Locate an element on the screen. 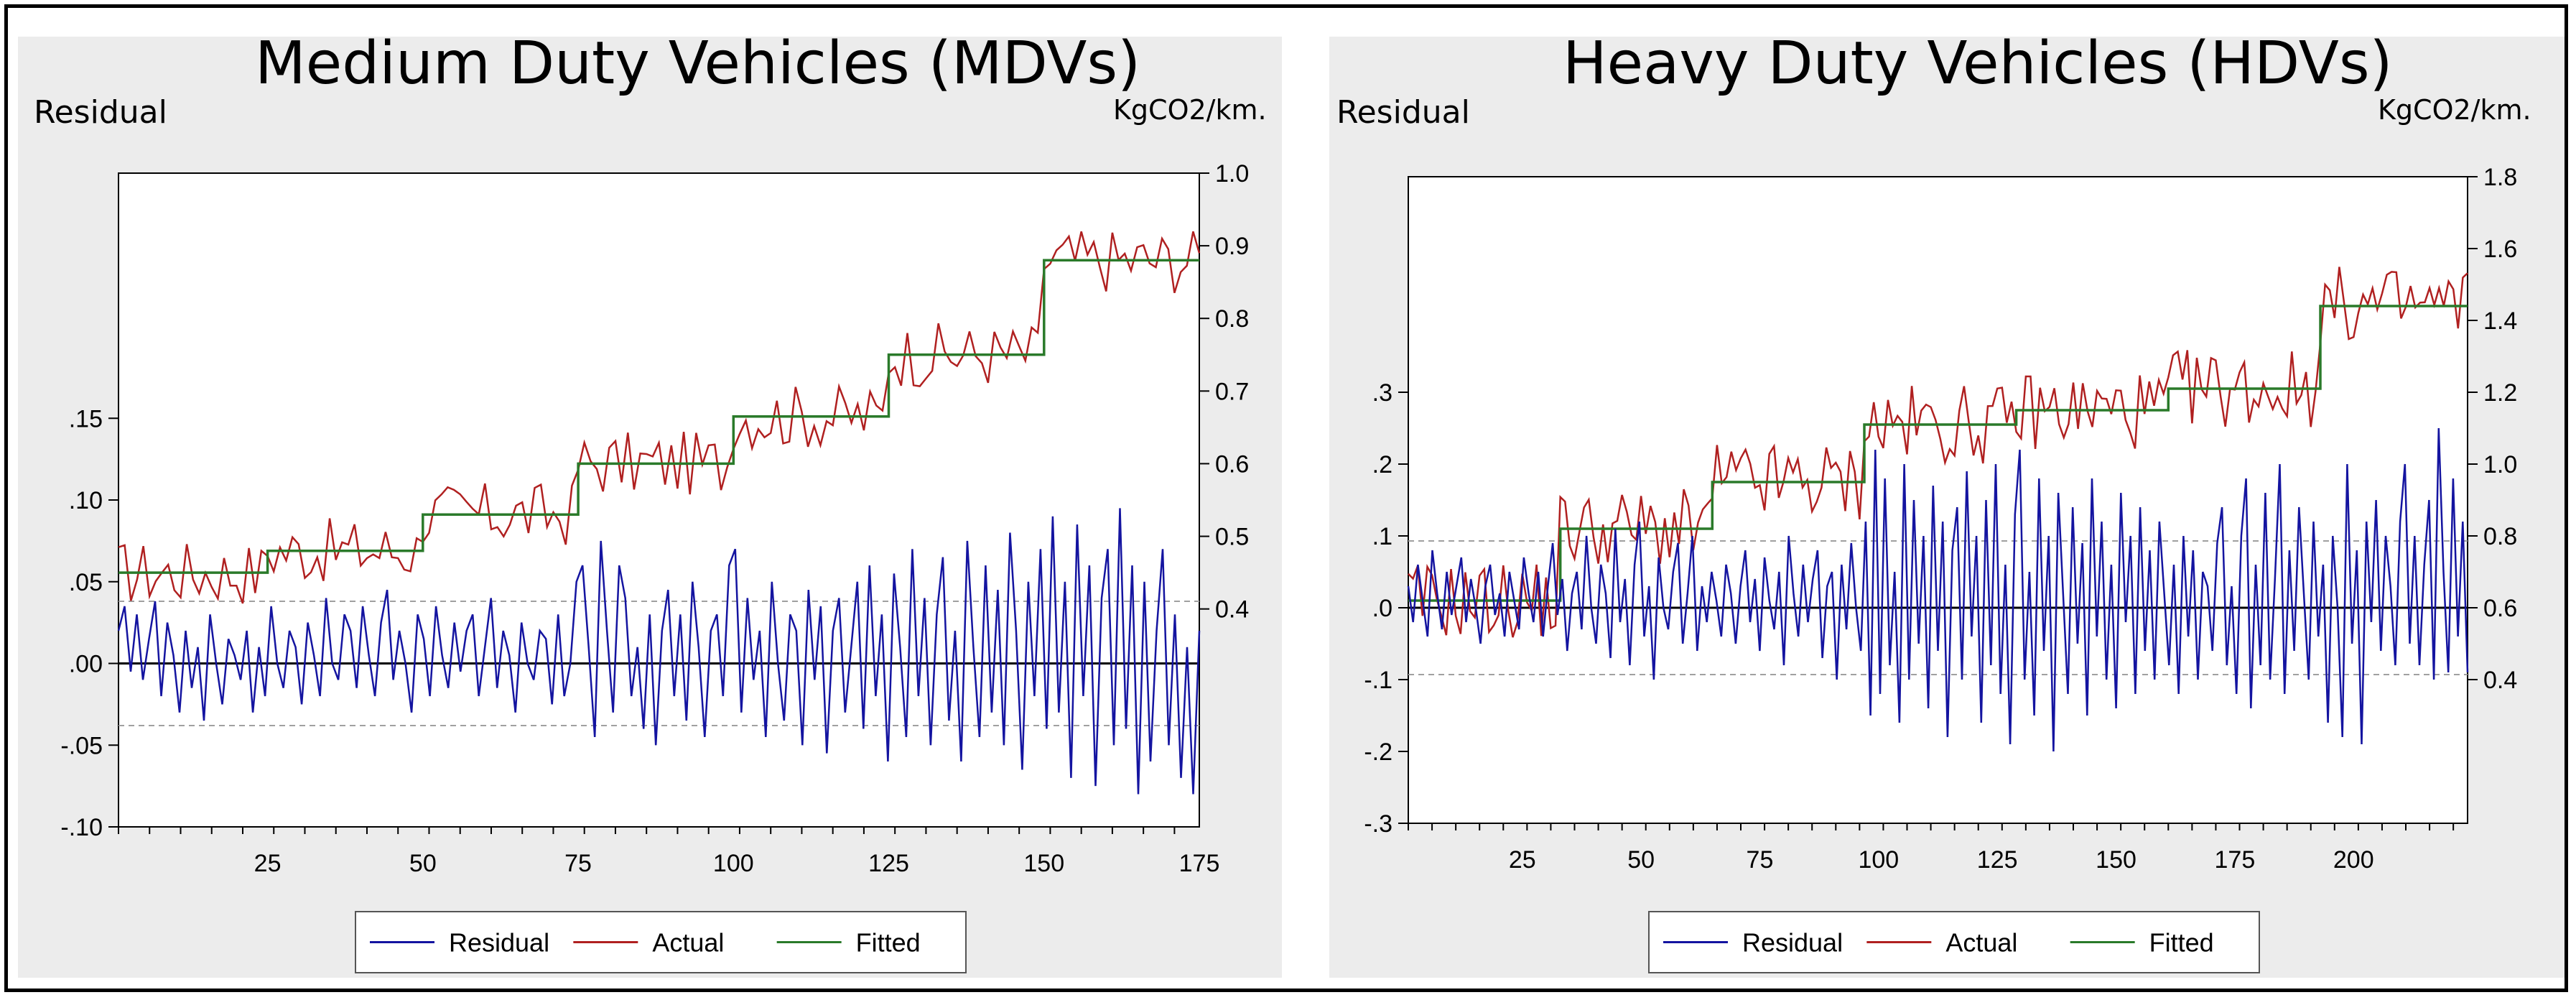  right-tick-label: 0.9 is located at coordinates (1232, 246).